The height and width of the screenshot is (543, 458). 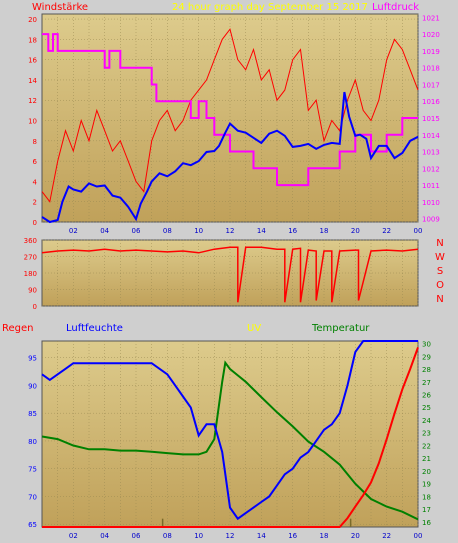 What do you see at coordinates (32, 20) in the screenshot?
I see `y-left-tick-label: 20` at bounding box center [32, 20].